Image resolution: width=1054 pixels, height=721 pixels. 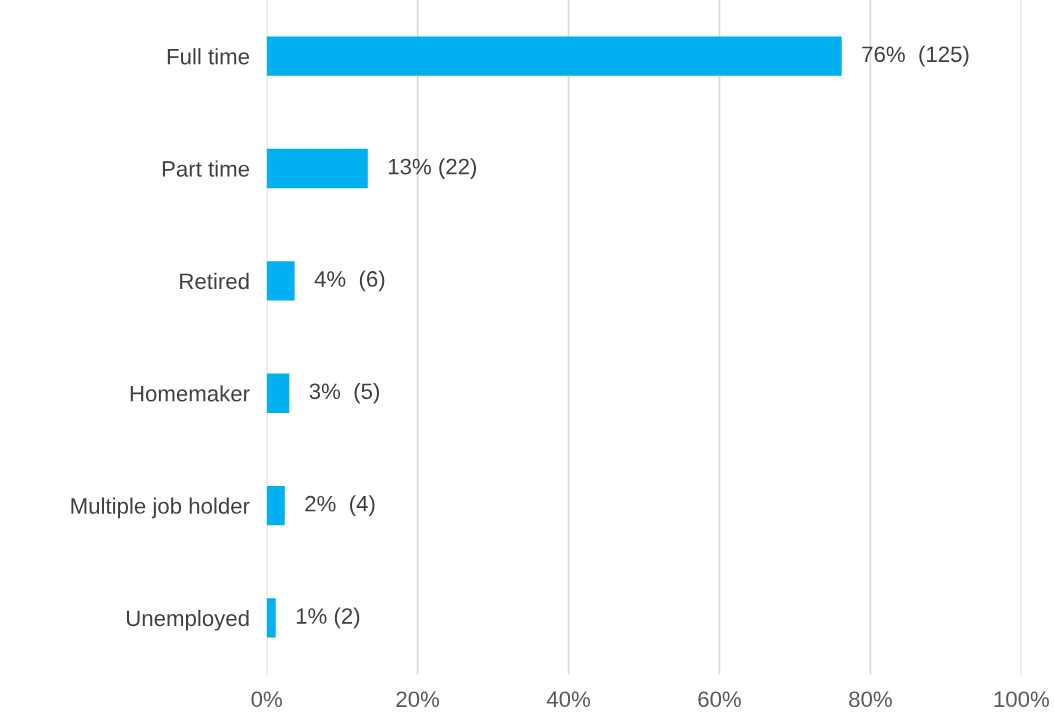 What do you see at coordinates (344, 393) in the screenshot?
I see `data-label: 3% (5)` at bounding box center [344, 393].